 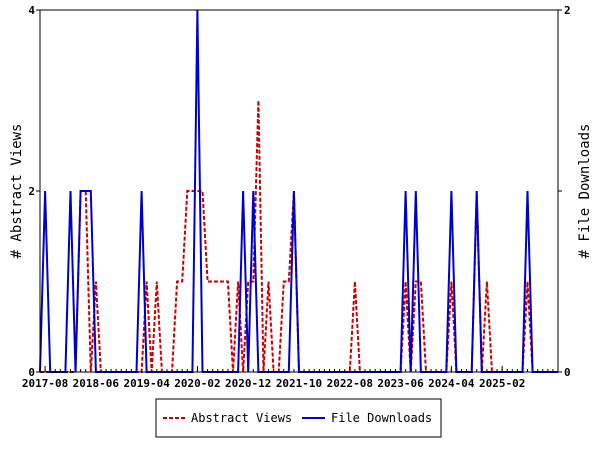 What do you see at coordinates (560, 191) in the screenshot?
I see `right-axis-ticks` at bounding box center [560, 191].